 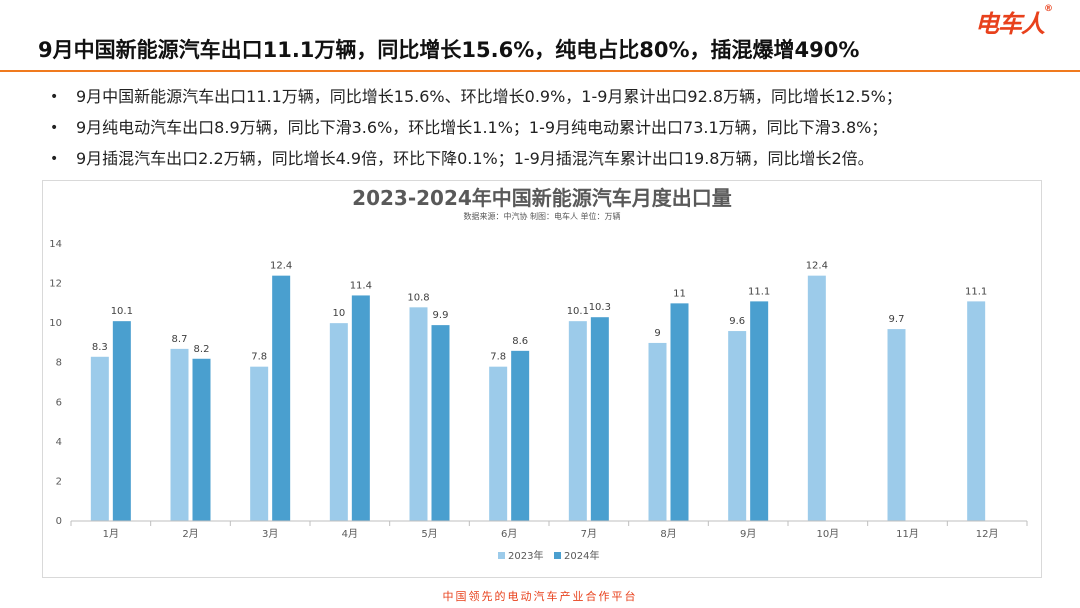 I want to click on x-axis: 1月 2月 3月 4月 5月 6月 7月 8月 9月 10月 11月 12月, so click(x=549, y=530).